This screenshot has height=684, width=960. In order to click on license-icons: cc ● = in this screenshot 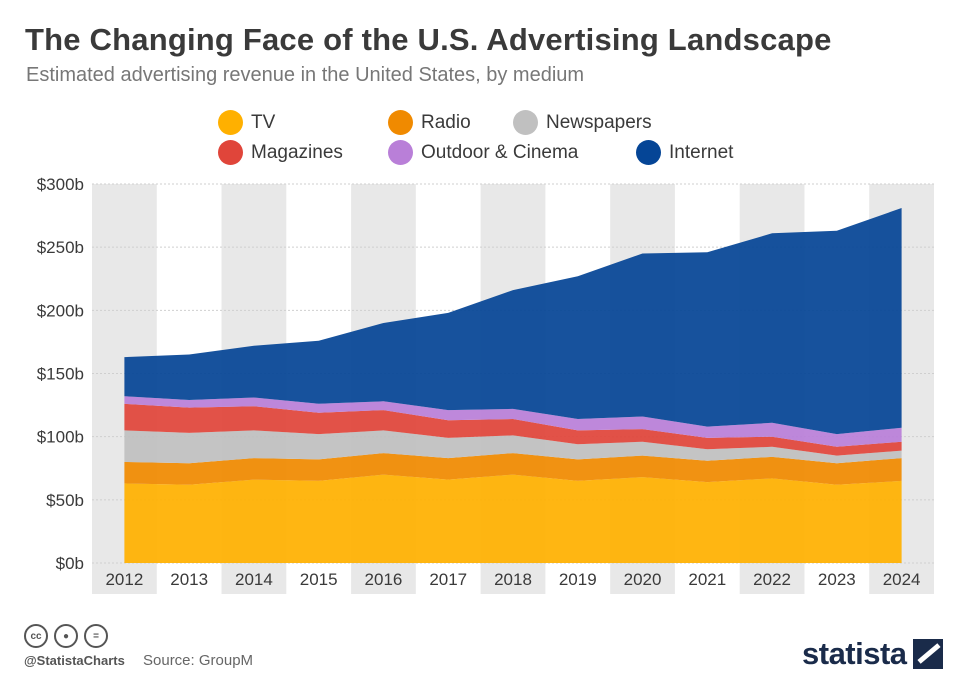, I will do `click(66, 636)`.